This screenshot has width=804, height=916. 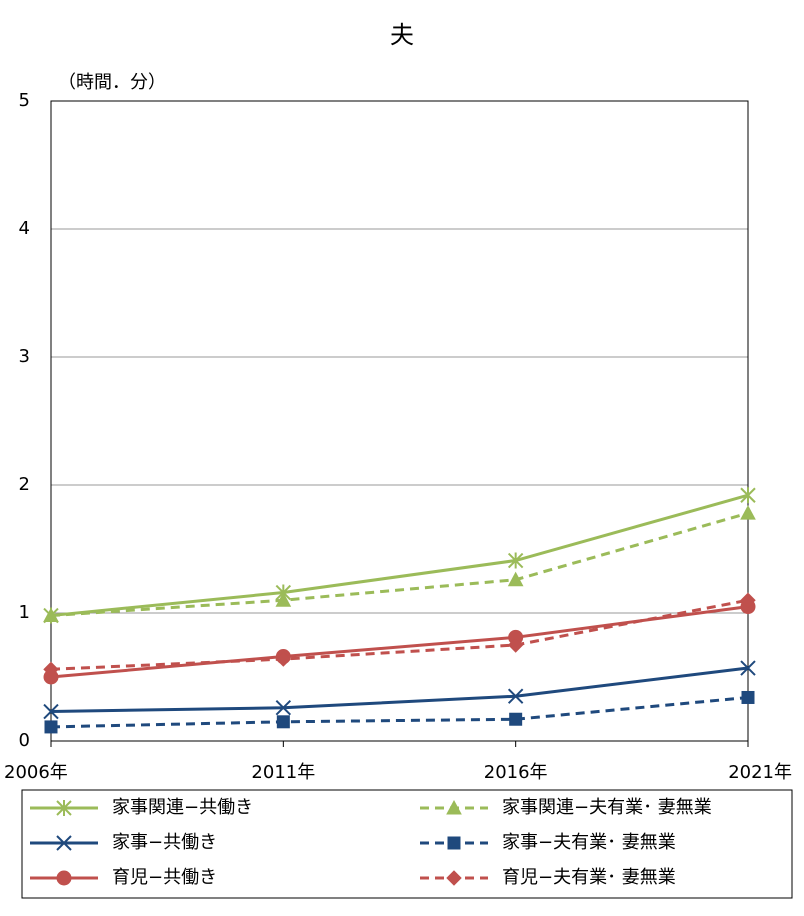 I want to click on legend-label: 育児−夫有業･ 妻無業, so click(x=589, y=877).